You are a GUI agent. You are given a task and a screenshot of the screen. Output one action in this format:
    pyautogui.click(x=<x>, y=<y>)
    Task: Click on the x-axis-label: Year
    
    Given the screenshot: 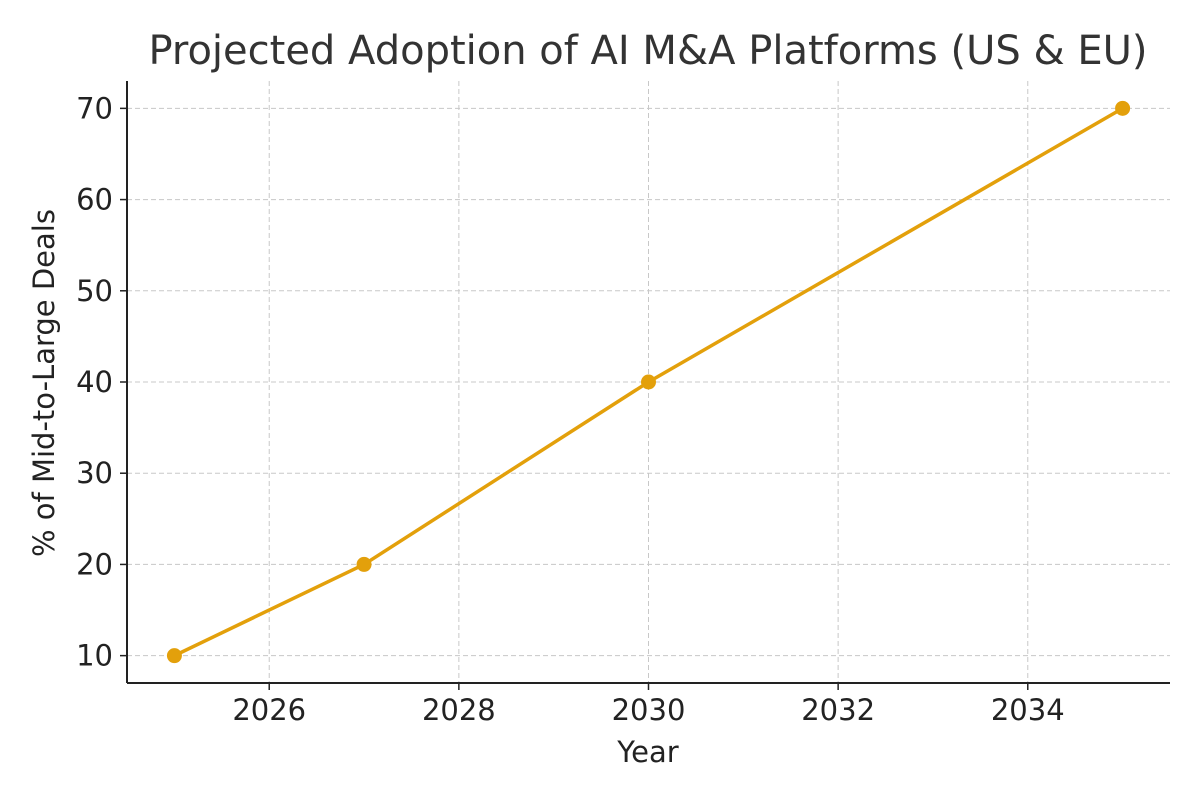 What is the action you would take?
    pyautogui.click(x=647, y=752)
    